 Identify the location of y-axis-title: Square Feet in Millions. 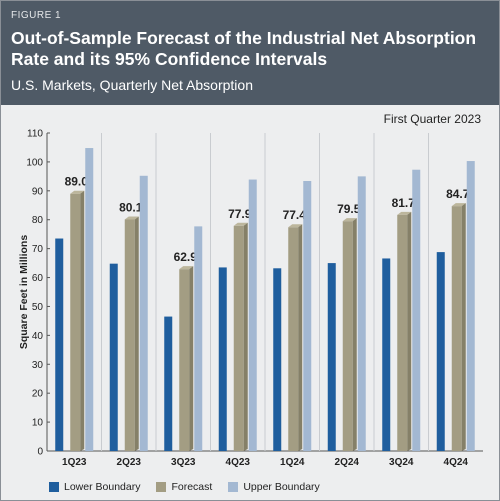
(24, 292).